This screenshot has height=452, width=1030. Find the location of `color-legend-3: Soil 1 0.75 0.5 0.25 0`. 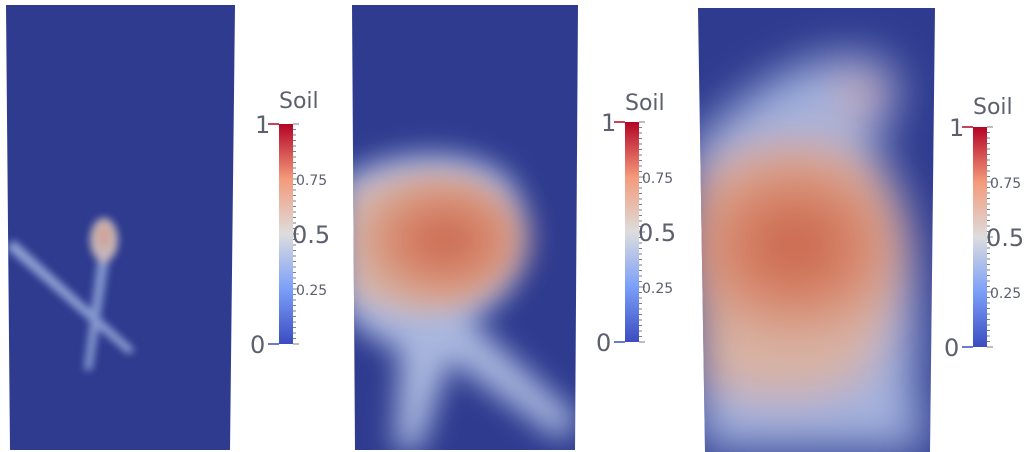

color-legend-3: Soil 1 0.75 0.5 0.25 0 is located at coordinates (984, 228).